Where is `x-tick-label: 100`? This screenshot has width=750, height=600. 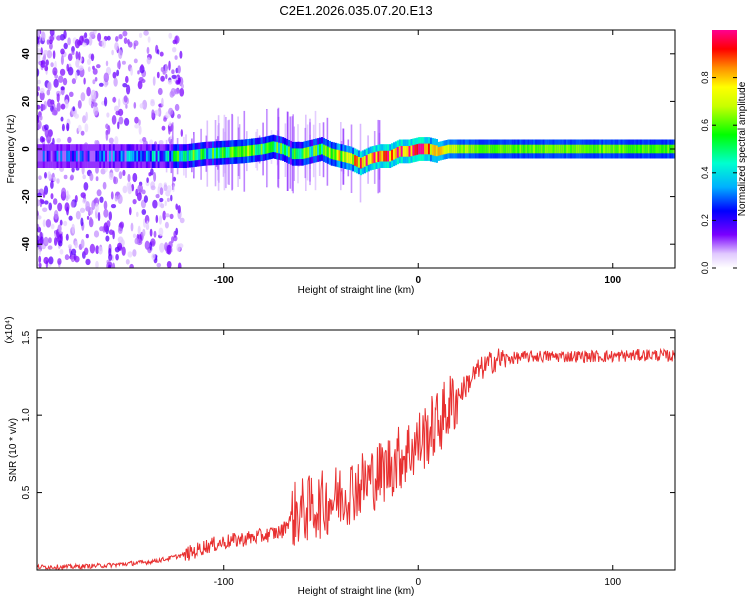 x-tick-label: 100 is located at coordinates (612, 280).